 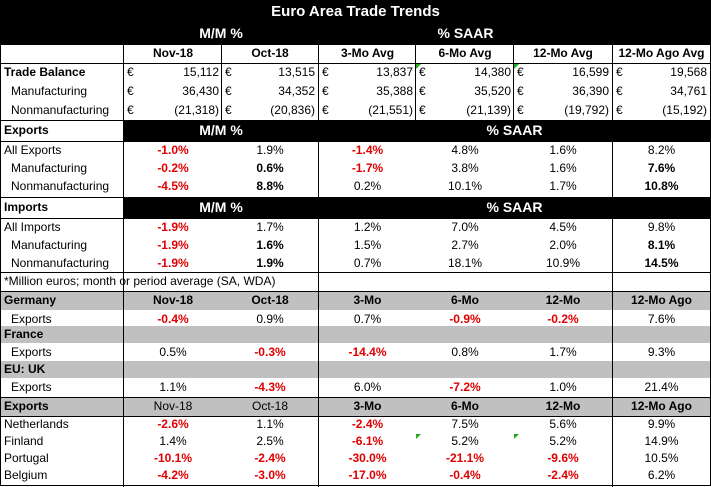 I want to click on exports-value-6mo: 10.1%, so click(x=465, y=186).